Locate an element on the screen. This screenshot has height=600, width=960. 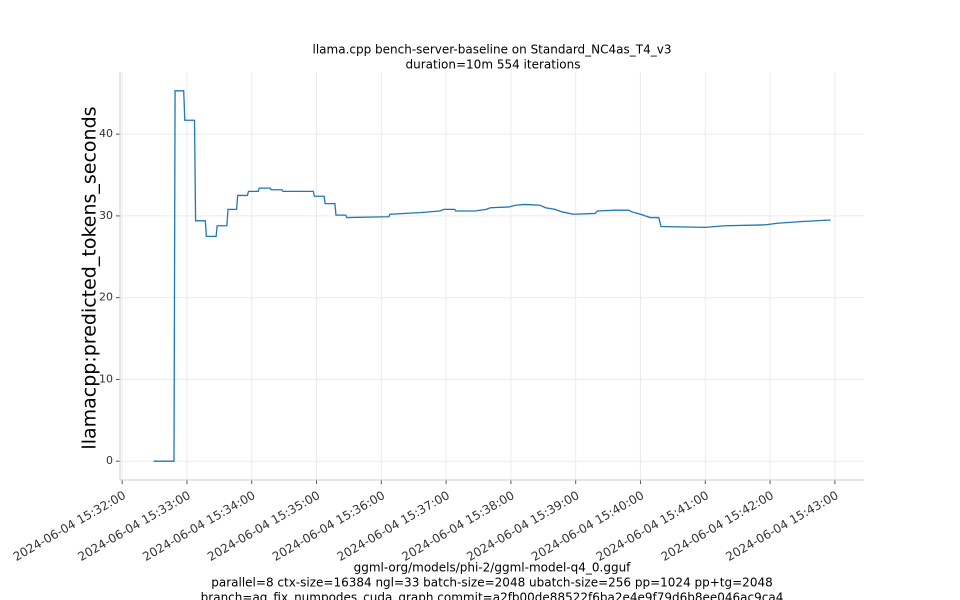
chart-subtitle: duration=10m 554 iterations is located at coordinates (493, 65).